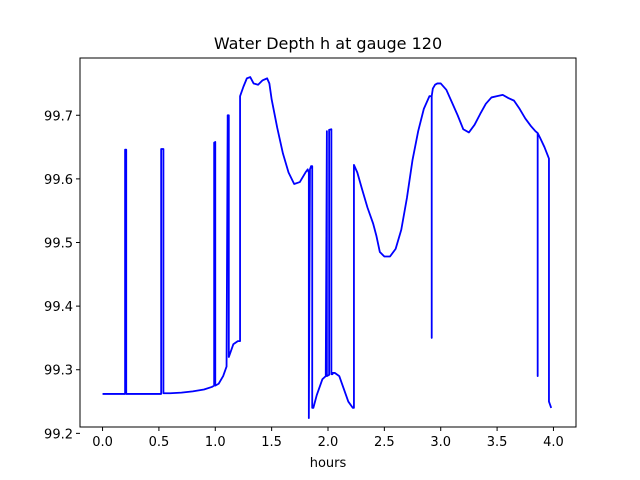  I want to click on x-tick-label: 0.0, so click(102, 442).